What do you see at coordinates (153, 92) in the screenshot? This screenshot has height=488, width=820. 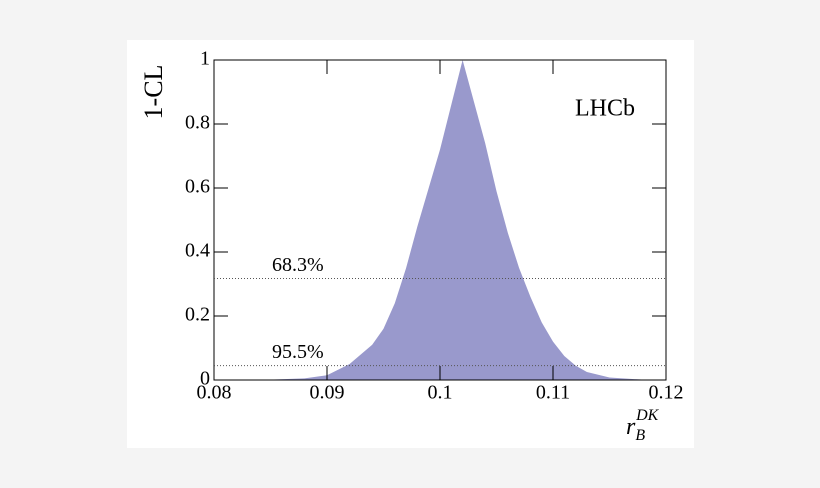 I see `y-axis-label: 1-CL` at bounding box center [153, 92].